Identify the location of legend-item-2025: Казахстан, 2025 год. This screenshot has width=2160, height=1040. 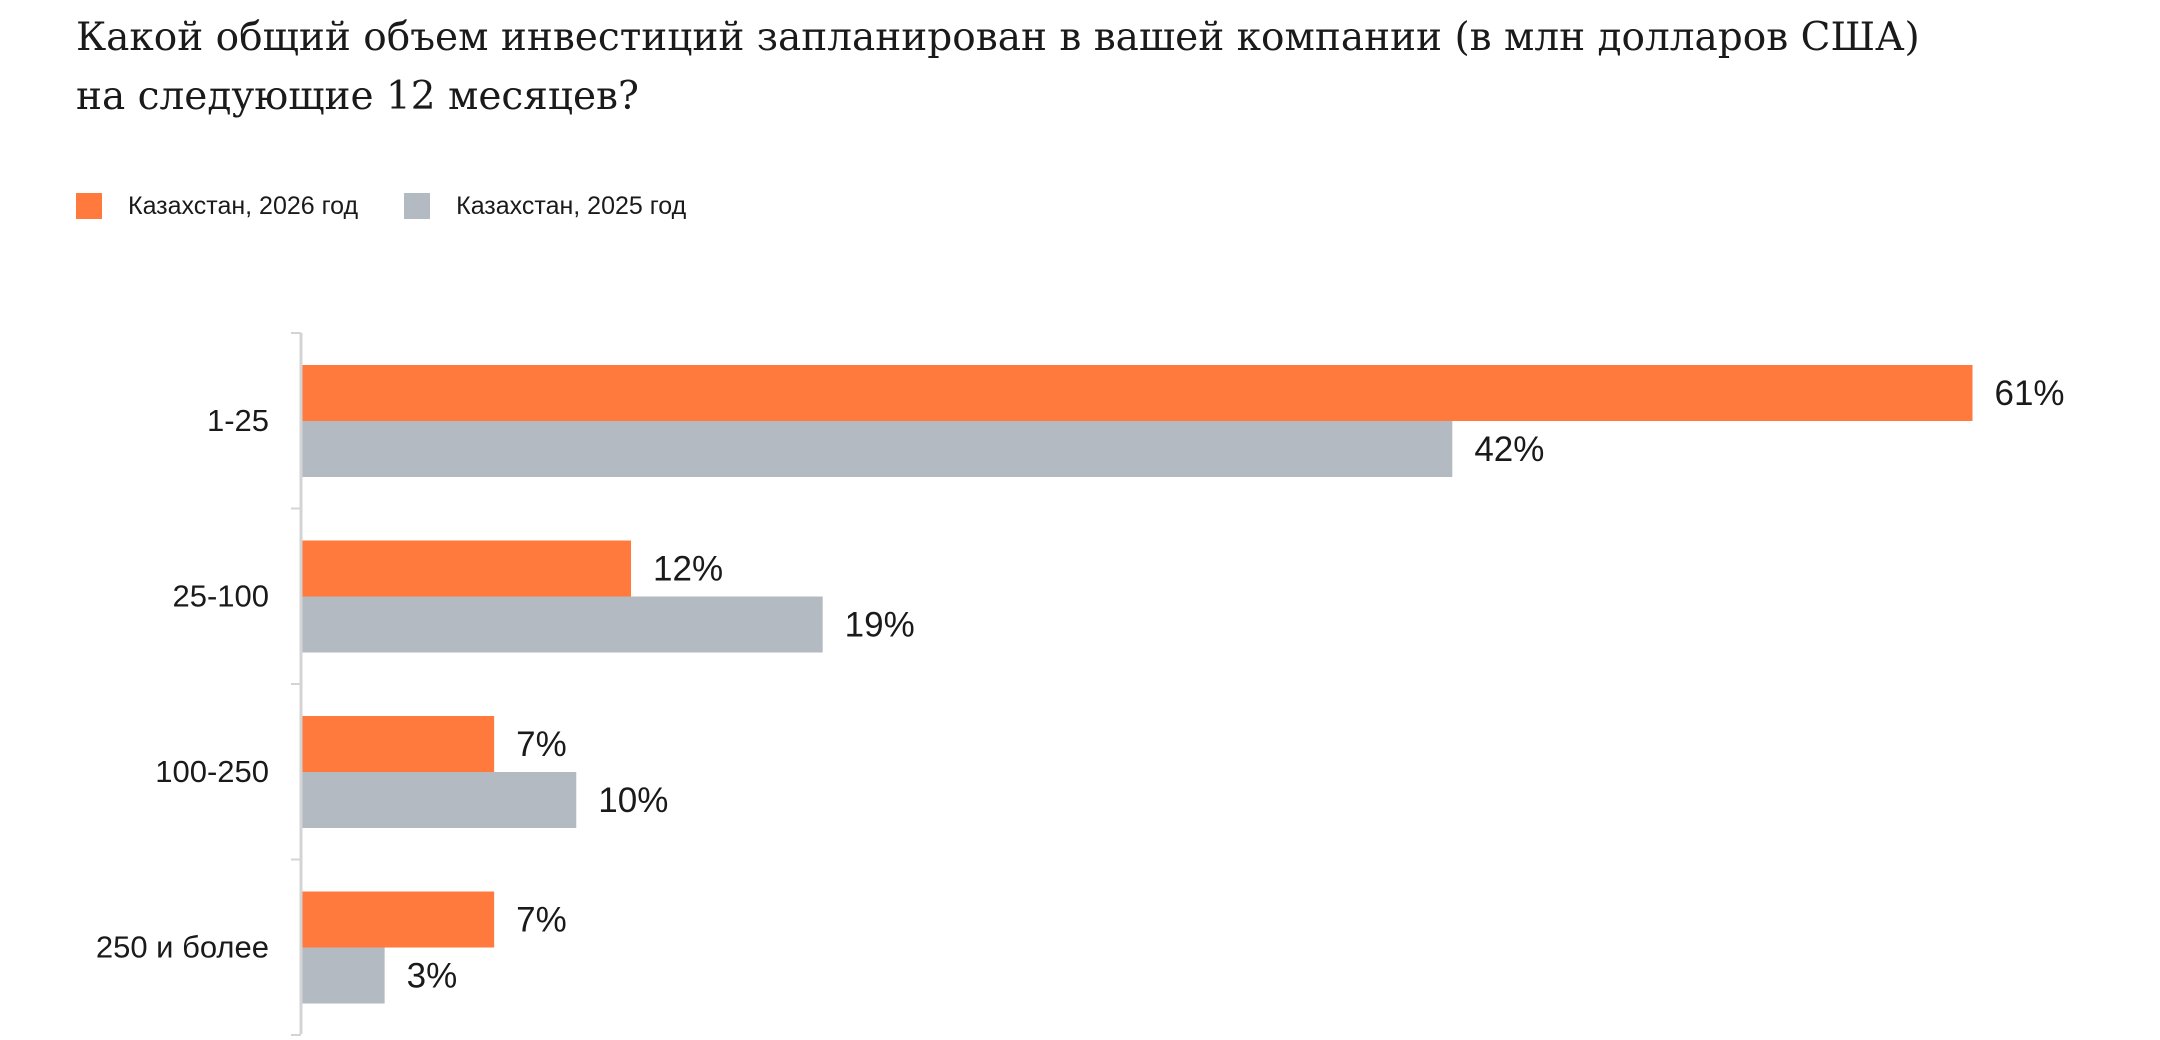
(545, 206).